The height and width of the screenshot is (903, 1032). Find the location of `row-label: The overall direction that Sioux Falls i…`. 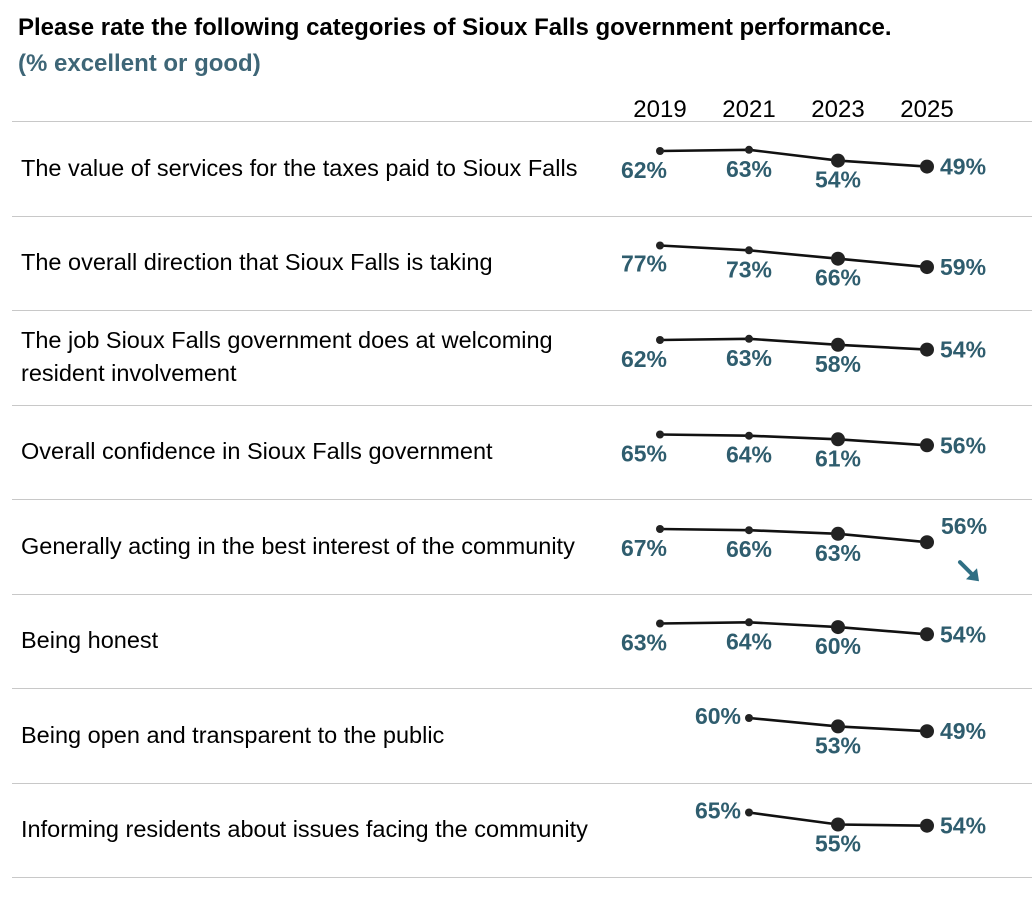

row-label: The overall direction that Sioux Falls i… is located at coordinates (257, 262).